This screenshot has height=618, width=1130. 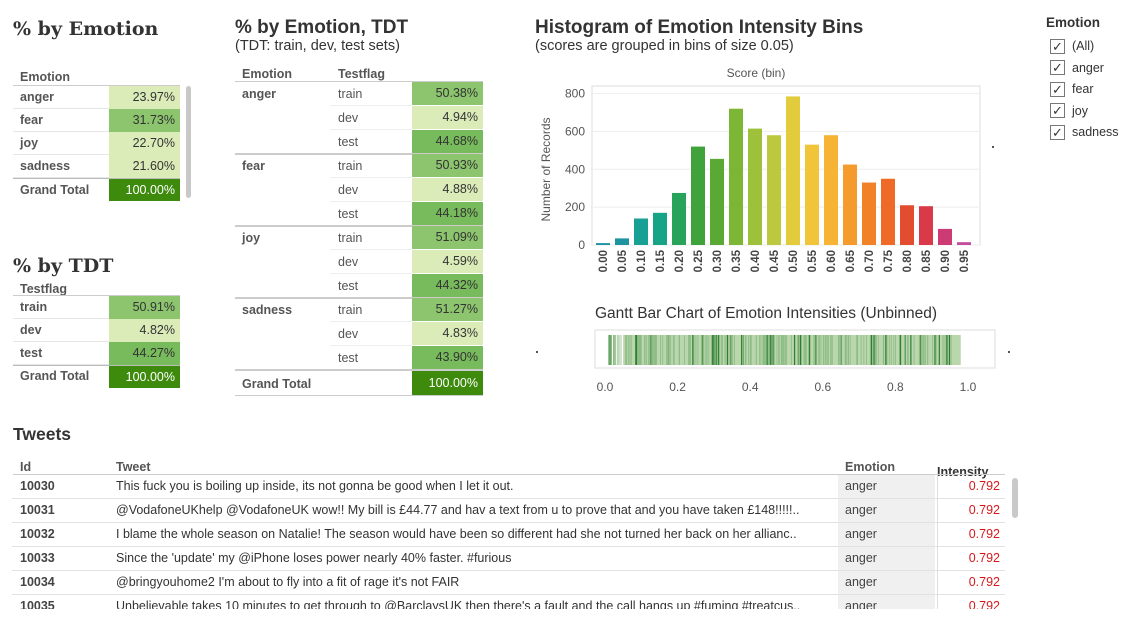 What do you see at coordinates (1072, 46) in the screenshot?
I see `filter-option-all: ✓ (All)` at bounding box center [1072, 46].